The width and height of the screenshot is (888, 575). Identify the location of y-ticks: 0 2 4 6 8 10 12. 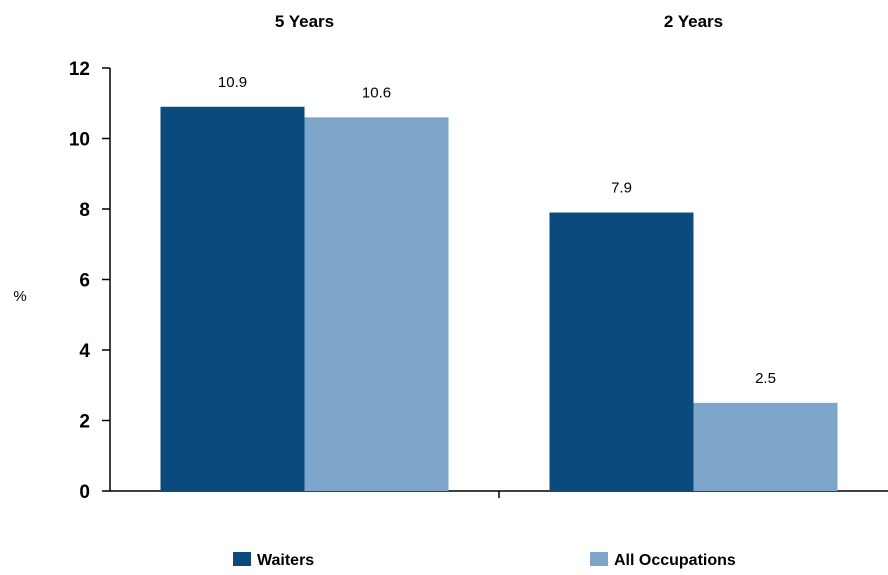
(89, 281).